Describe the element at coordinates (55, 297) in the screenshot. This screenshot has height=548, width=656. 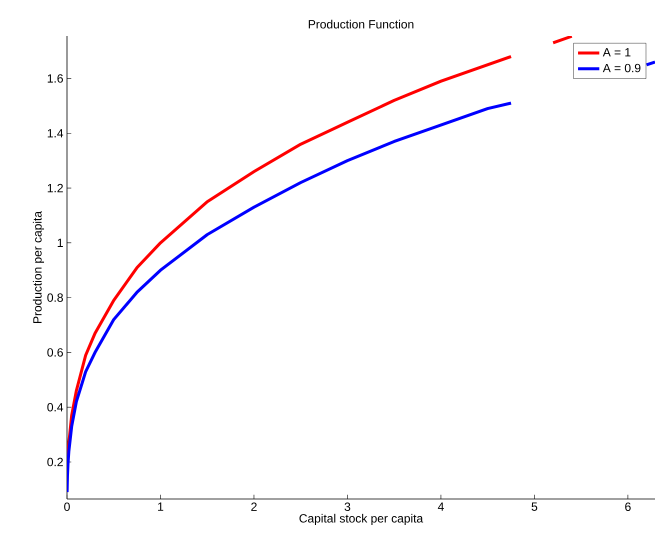
I see `y-tick-label: 0.8` at that location.